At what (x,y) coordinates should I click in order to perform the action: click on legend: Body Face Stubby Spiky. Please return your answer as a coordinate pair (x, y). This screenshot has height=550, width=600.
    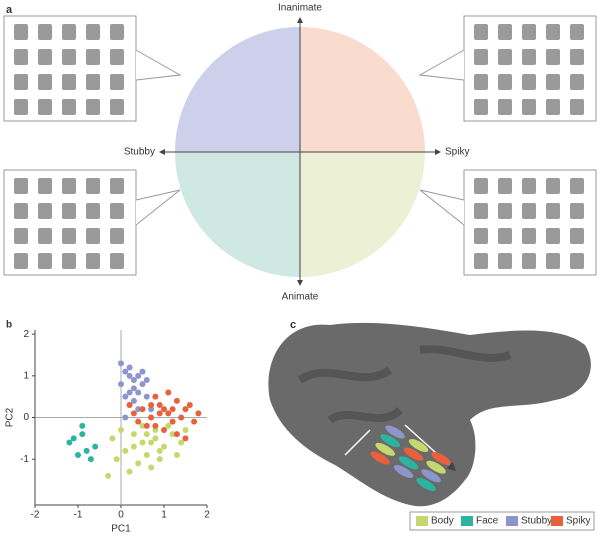
    Looking at the image, I should click on (503, 521).